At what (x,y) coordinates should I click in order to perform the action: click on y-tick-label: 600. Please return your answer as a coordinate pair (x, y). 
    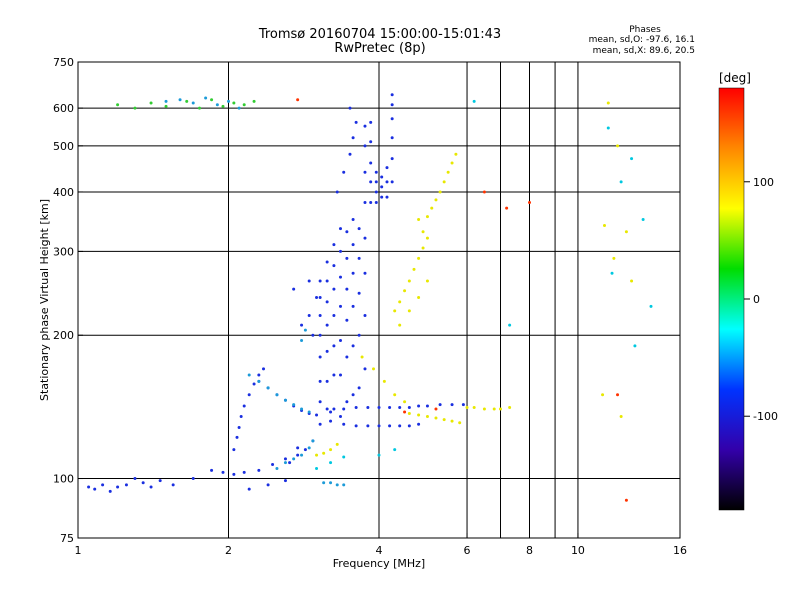
    Looking at the image, I should click on (63, 108).